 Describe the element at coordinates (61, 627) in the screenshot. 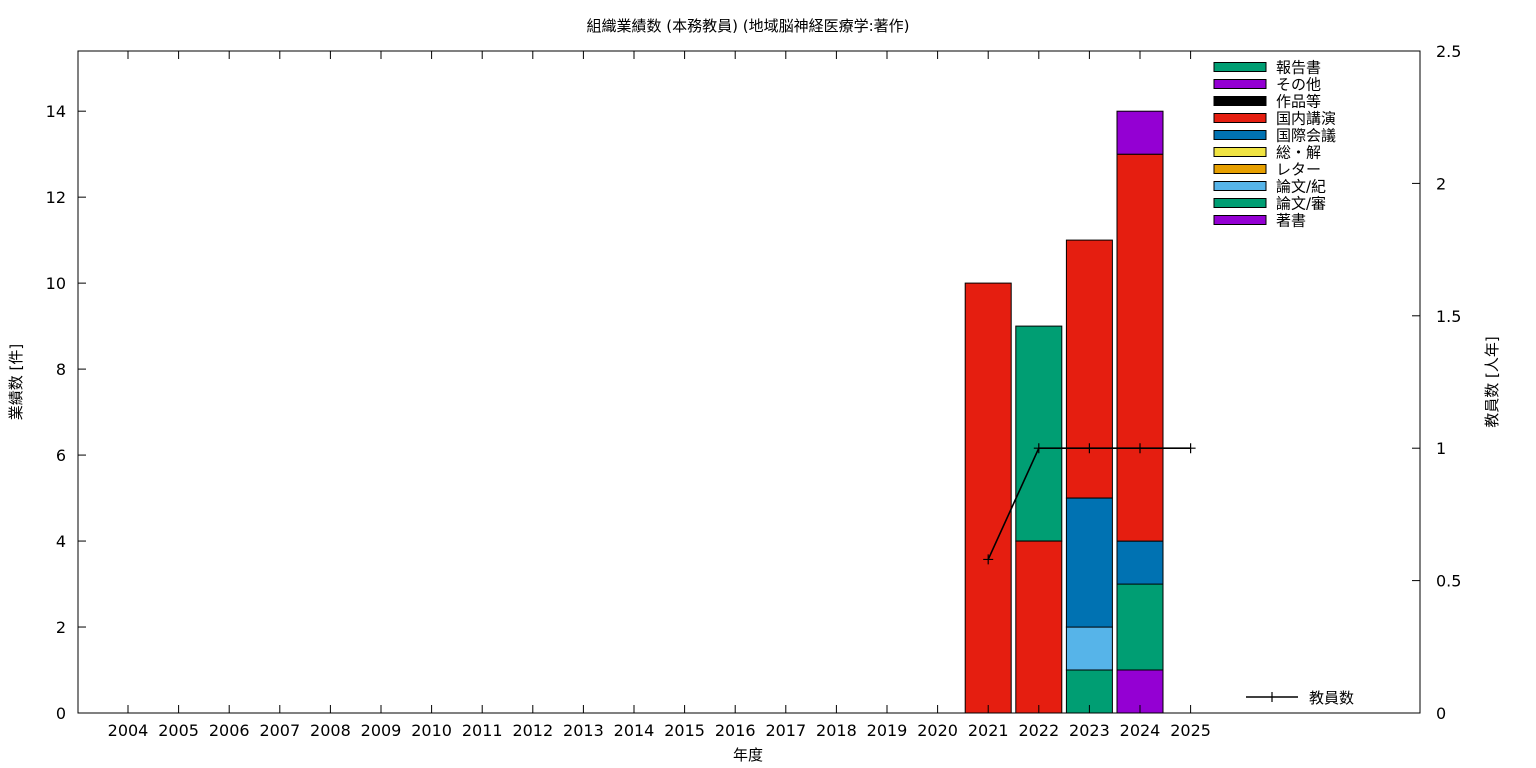

I see `y-tick-label-2: 2` at that location.